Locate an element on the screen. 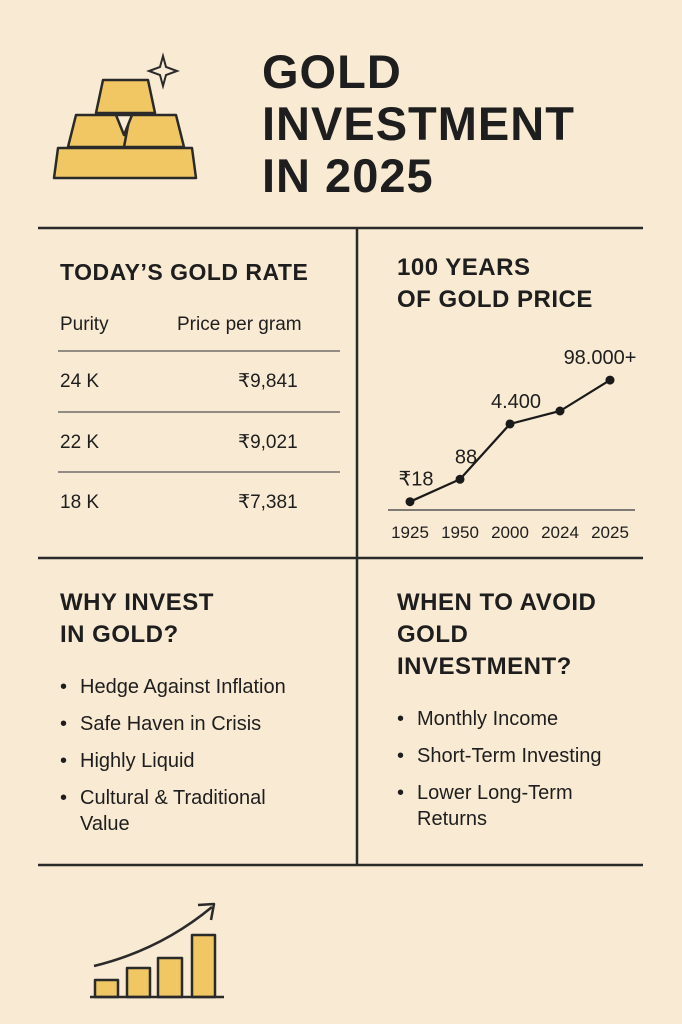 The height and width of the screenshot is (1024, 682). list-item: Highly Liquid is located at coordinates (200, 761).